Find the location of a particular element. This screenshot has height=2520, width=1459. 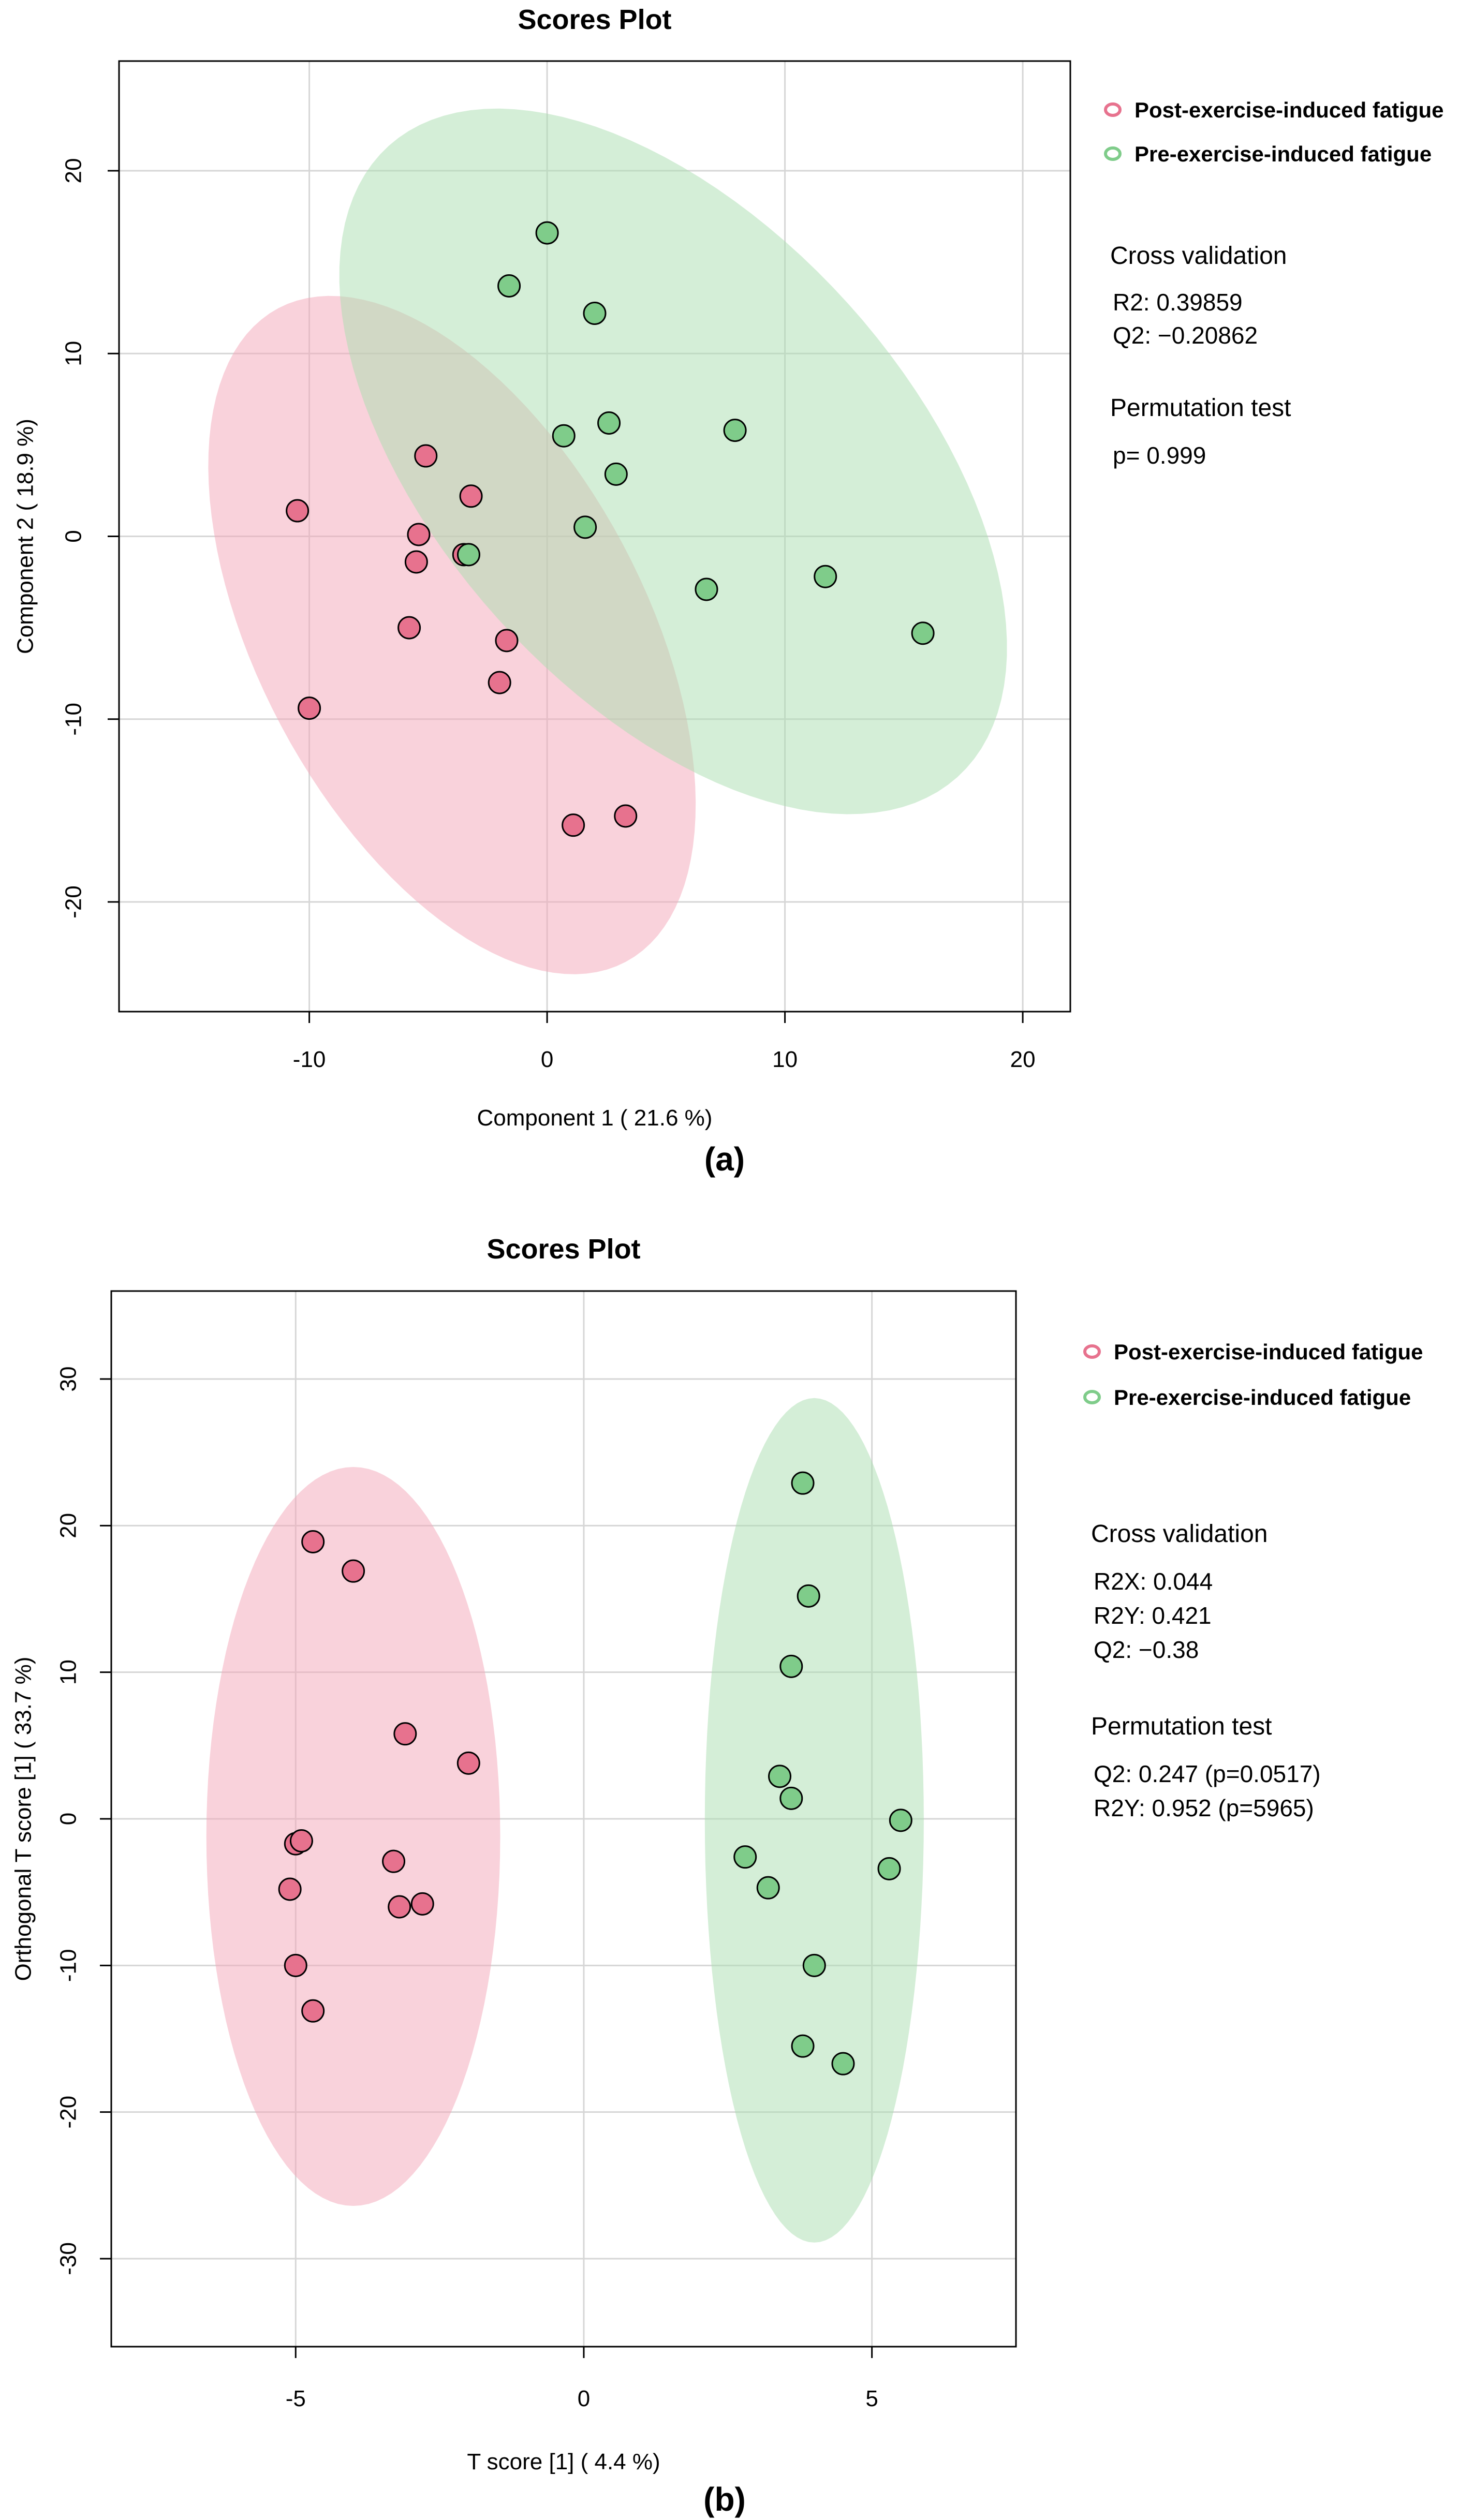

y-tick-label: -30 is located at coordinates (68, 2258).